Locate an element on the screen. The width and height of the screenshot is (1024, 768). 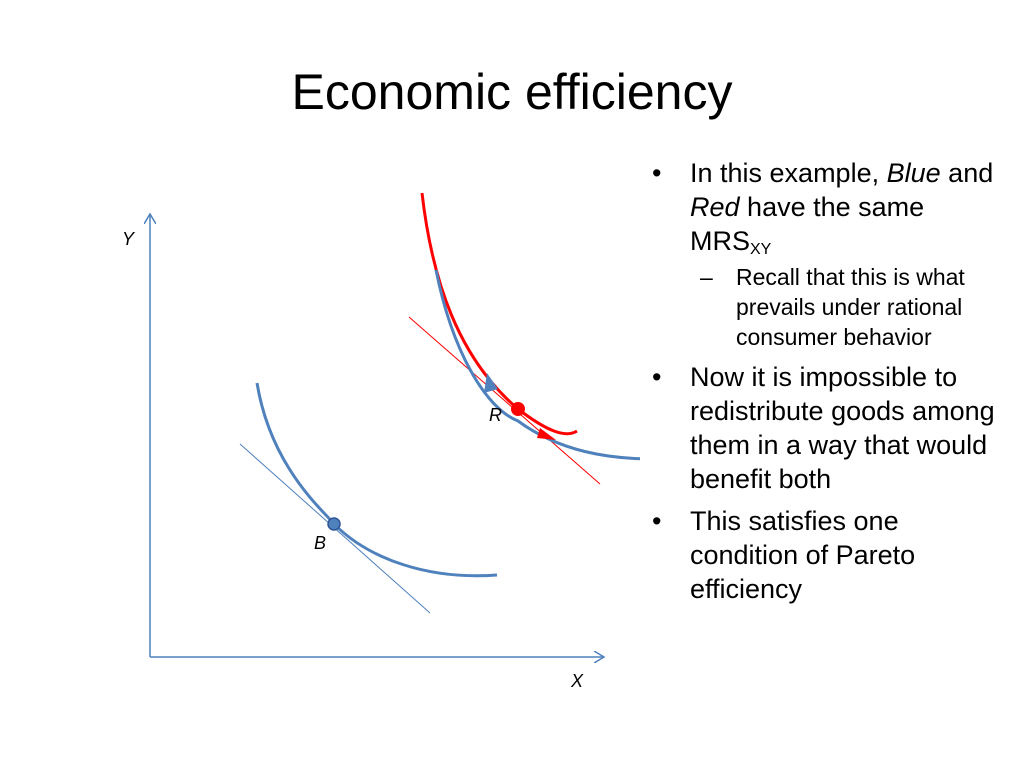
point-r is located at coordinates (518, 409).